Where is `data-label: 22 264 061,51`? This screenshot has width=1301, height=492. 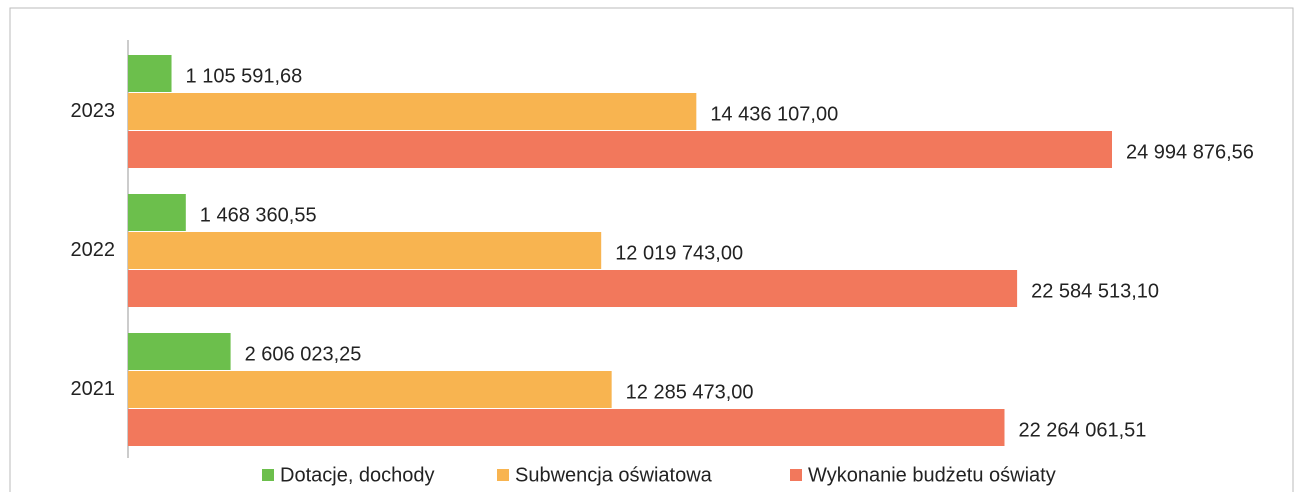 data-label: 22 264 061,51 is located at coordinates (1082, 430).